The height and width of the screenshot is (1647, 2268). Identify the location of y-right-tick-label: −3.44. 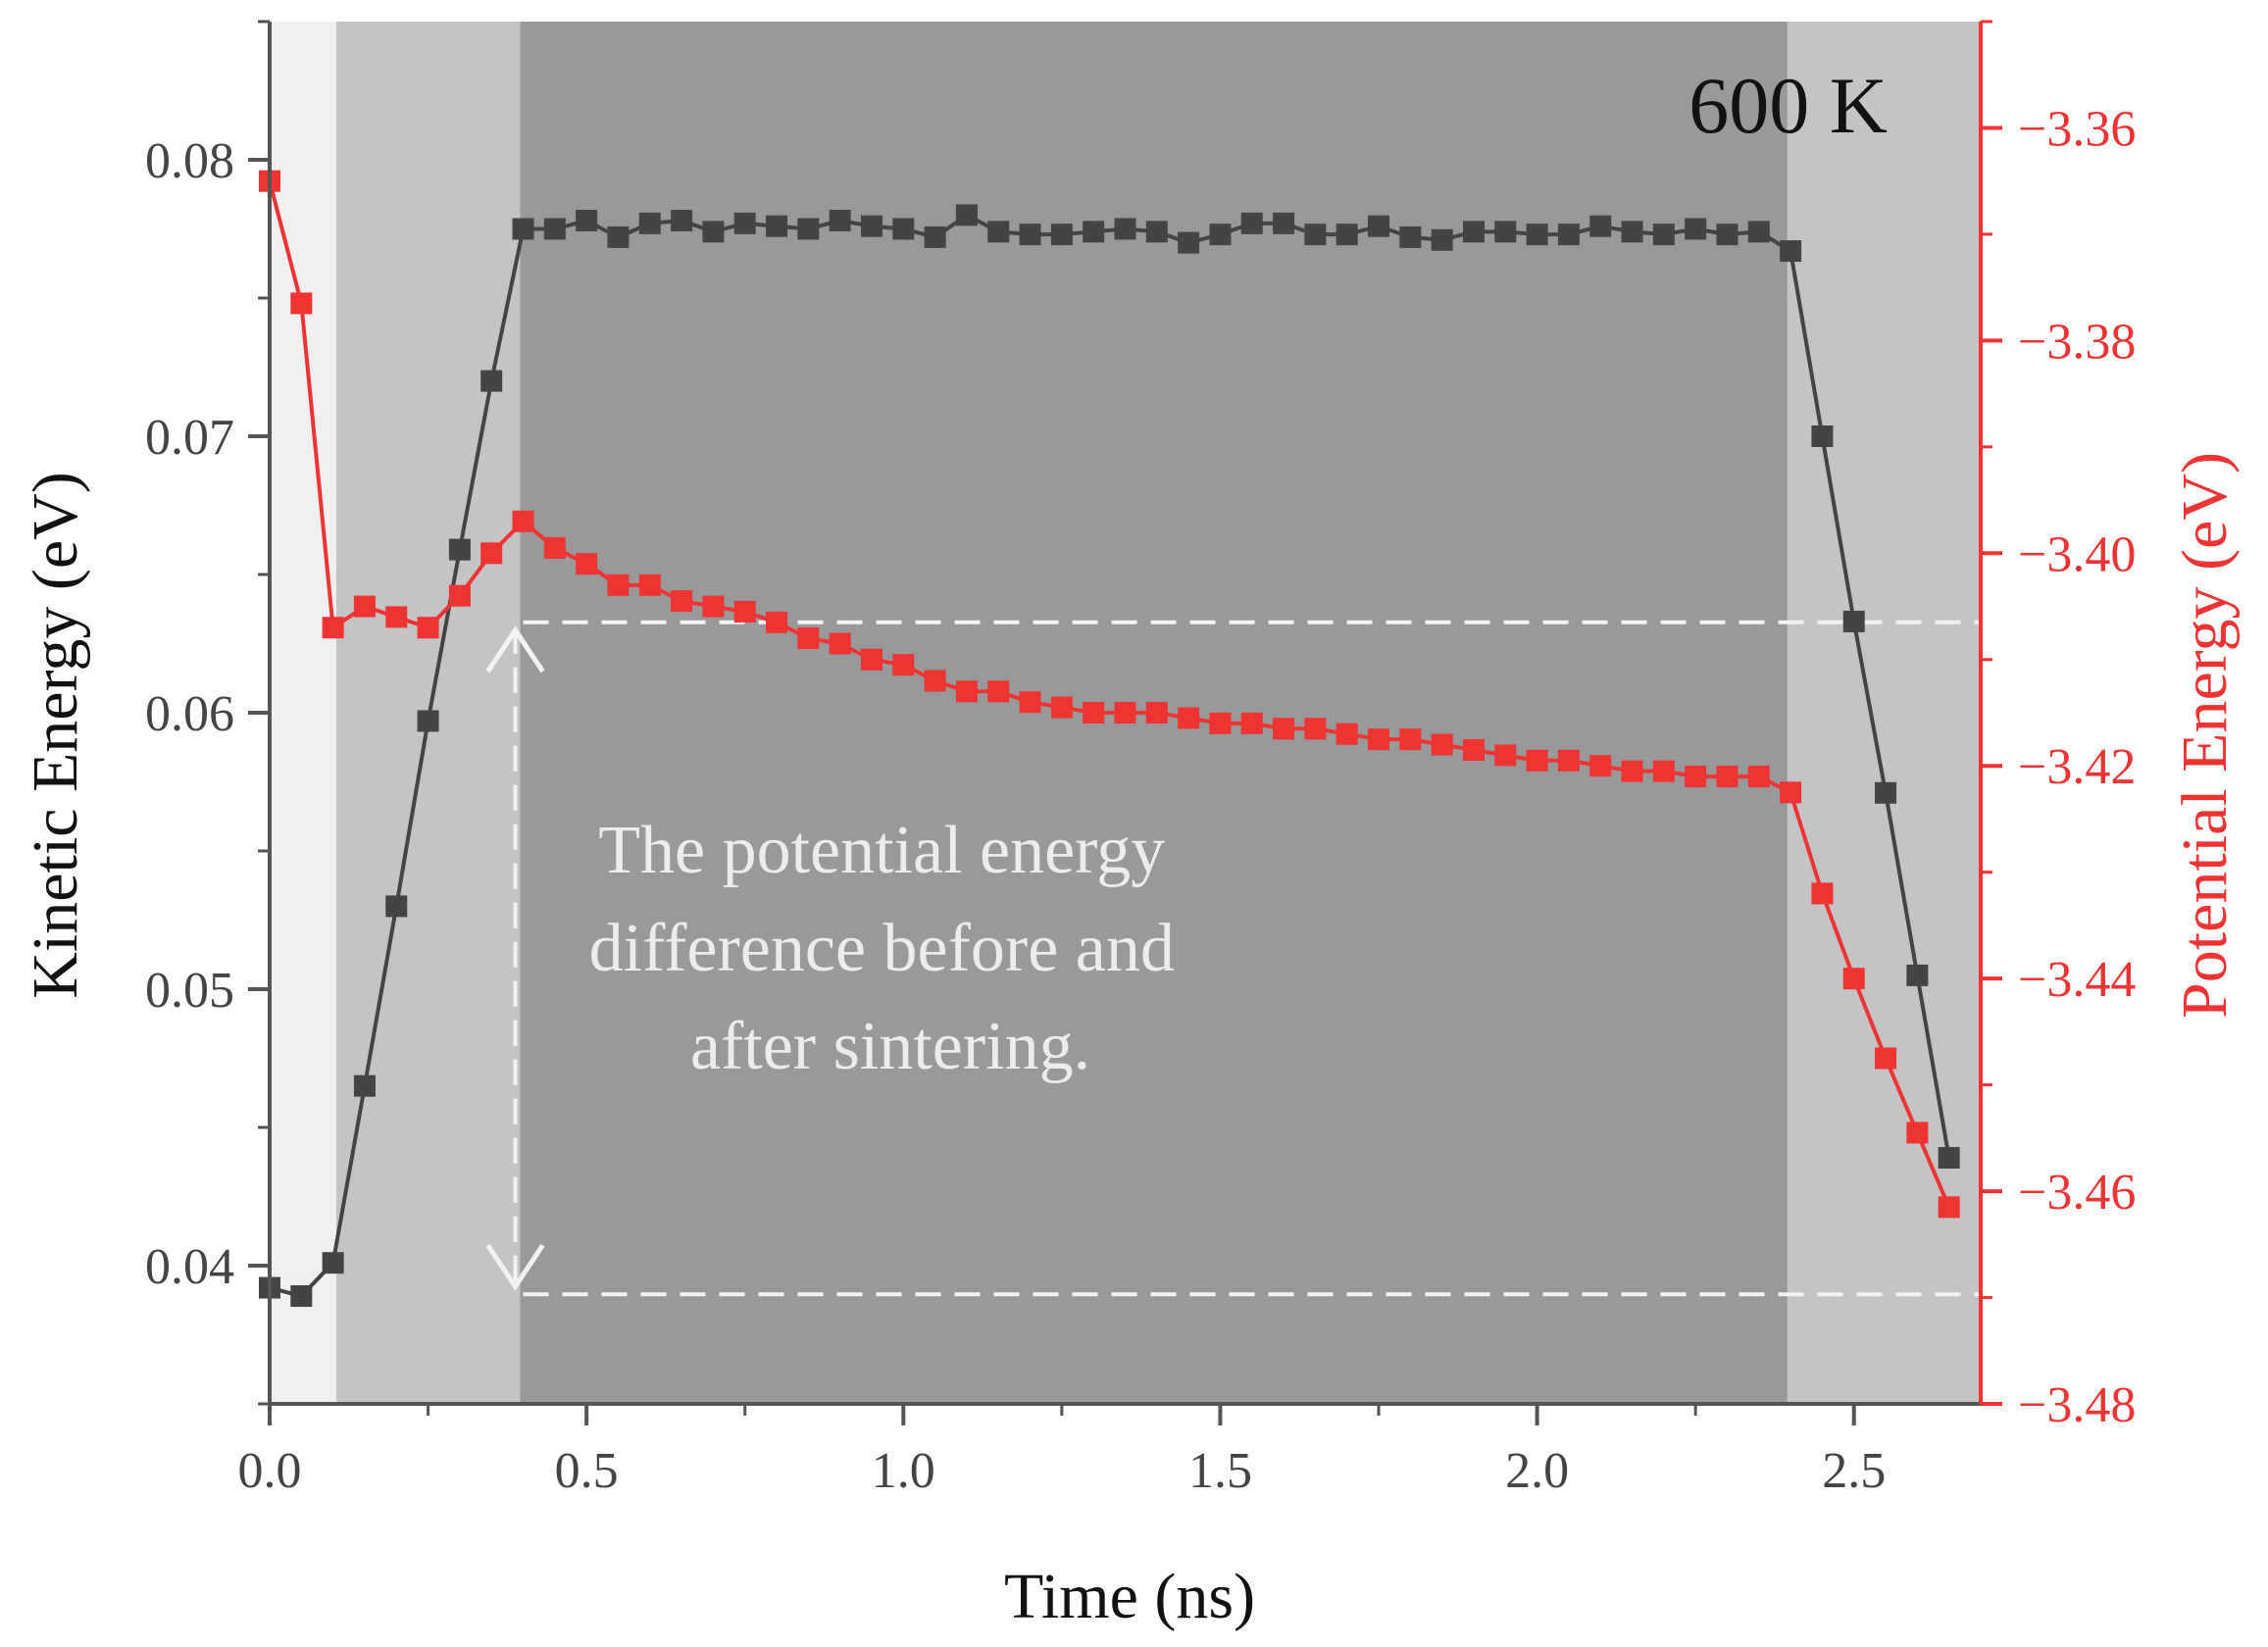
(2077, 980).